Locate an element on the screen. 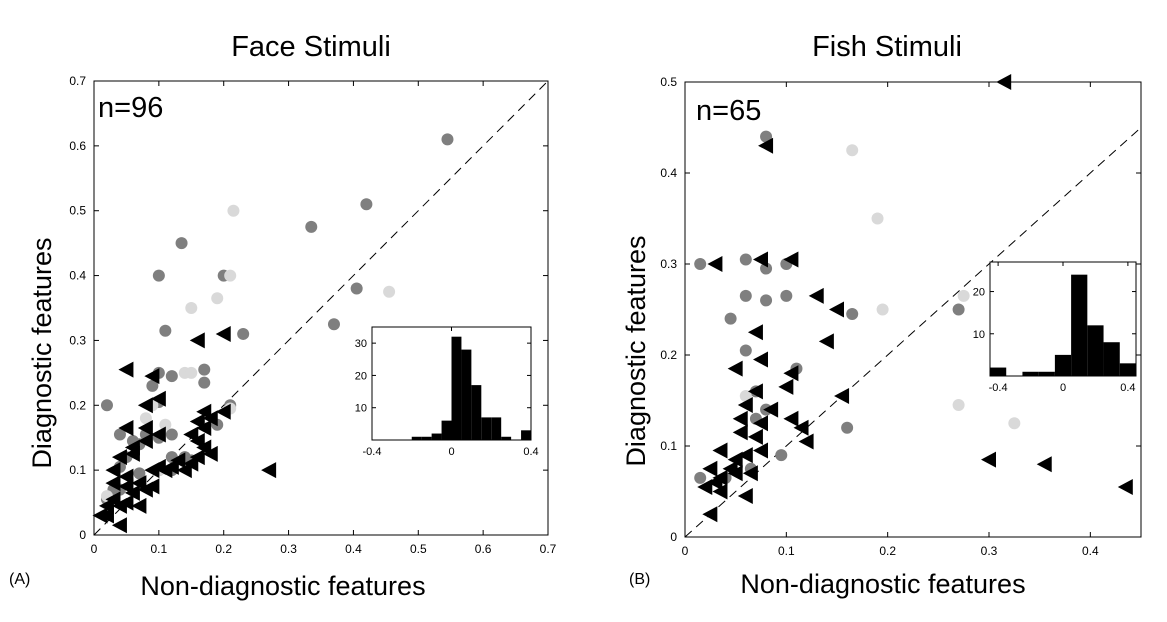  inset-x-tick-label: 0 is located at coordinates (451, 452).